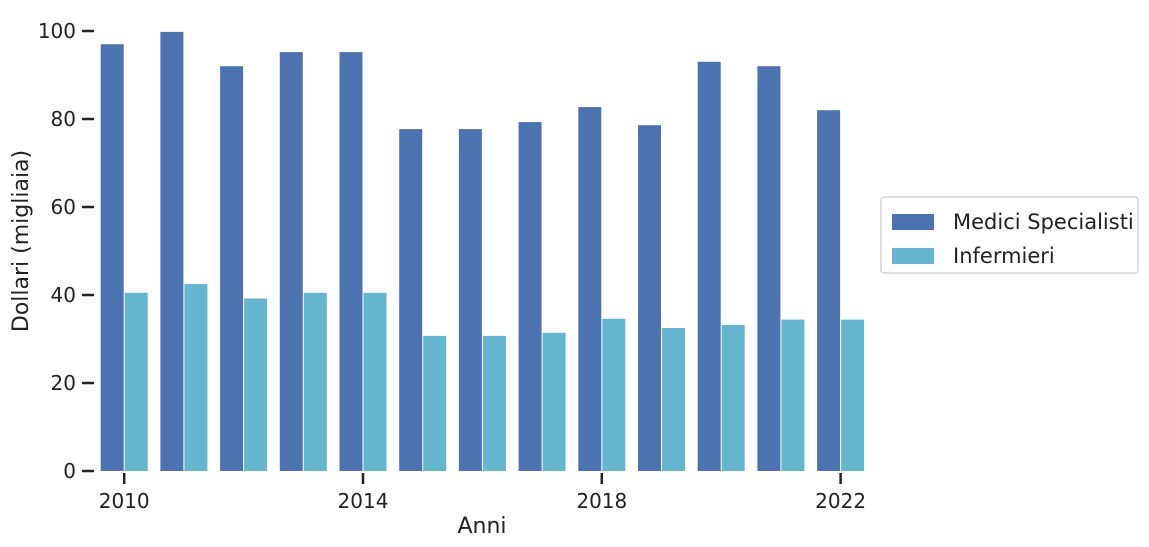 This screenshot has height=547, width=1149. I want to click on bar-medici-specialisti-2016, so click(470, 300).